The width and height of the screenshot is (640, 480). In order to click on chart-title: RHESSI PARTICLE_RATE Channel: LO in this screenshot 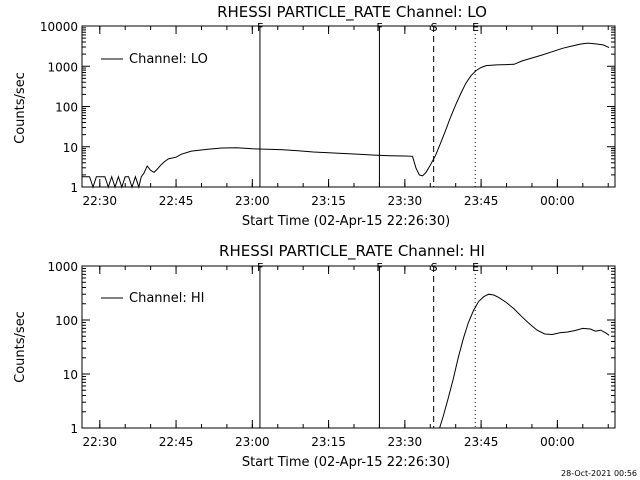, I will do `click(352, 12)`.